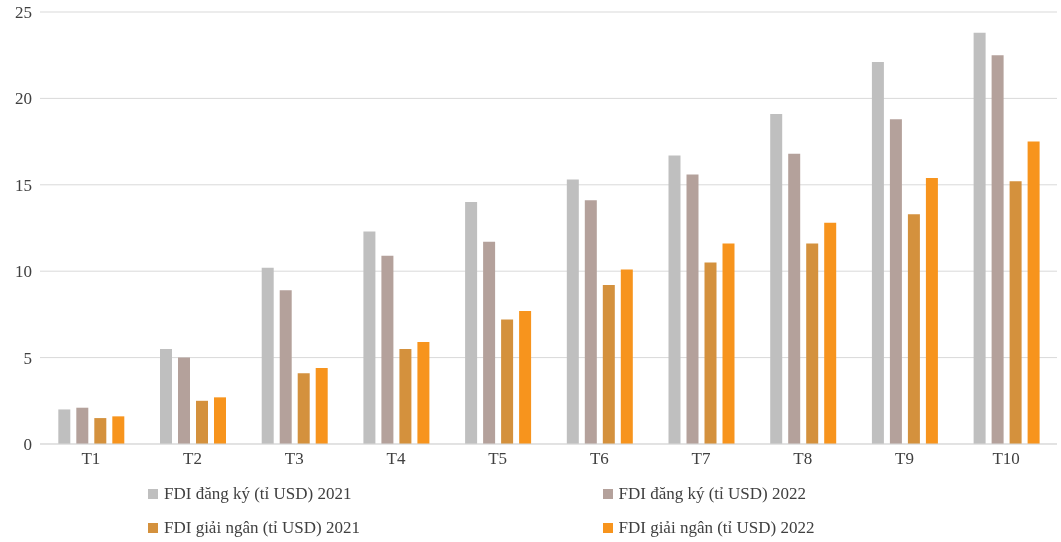  I want to click on y-tick-label: 15, so click(23, 185).